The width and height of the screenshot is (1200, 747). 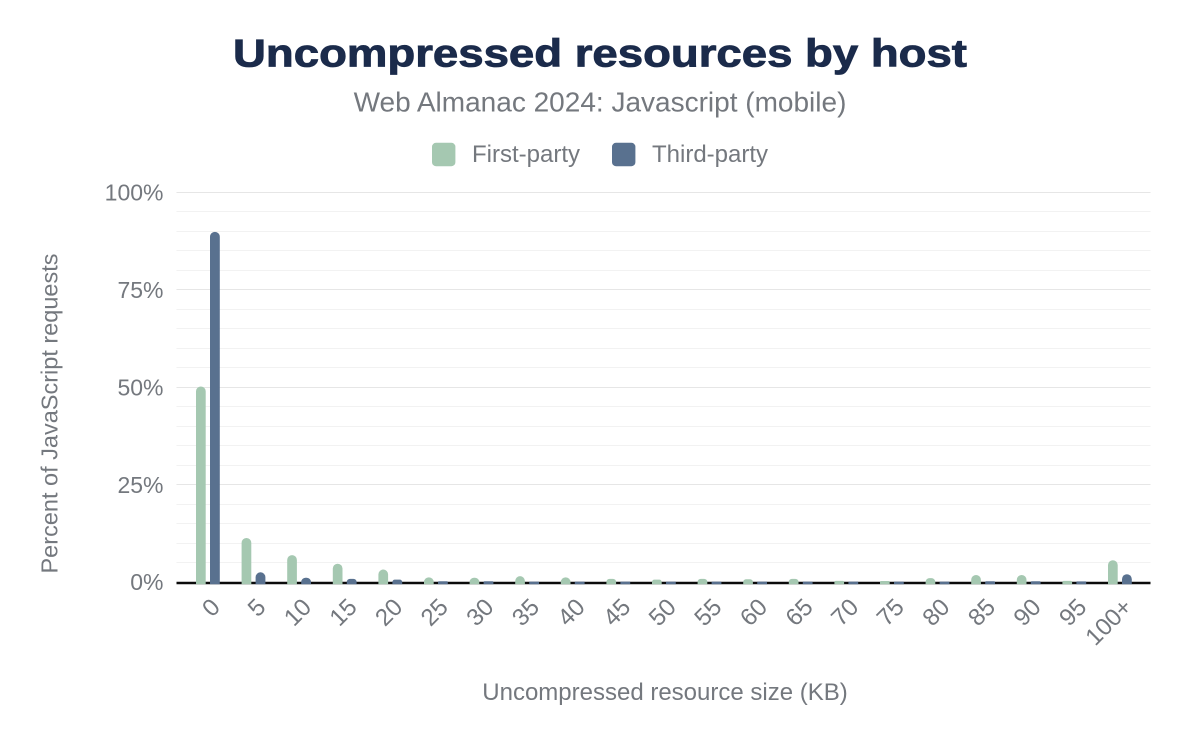 What do you see at coordinates (140, 290) in the screenshot?
I see `svg-text: 75%` at bounding box center [140, 290].